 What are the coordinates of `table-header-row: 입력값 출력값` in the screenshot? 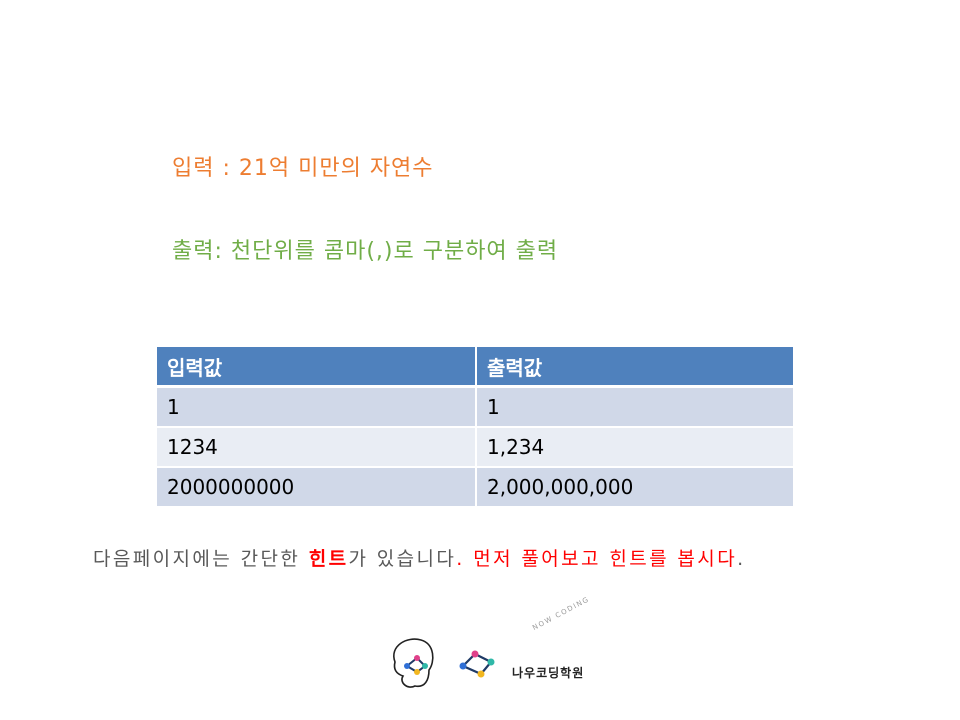 It's located at (475, 366).